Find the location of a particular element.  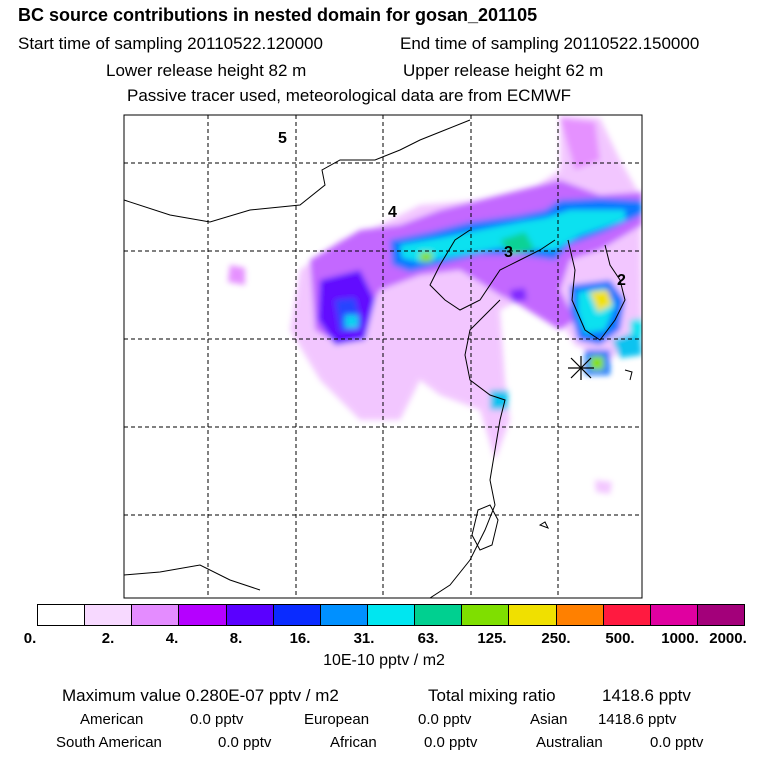

marker-2: 2 is located at coordinates (621, 280).